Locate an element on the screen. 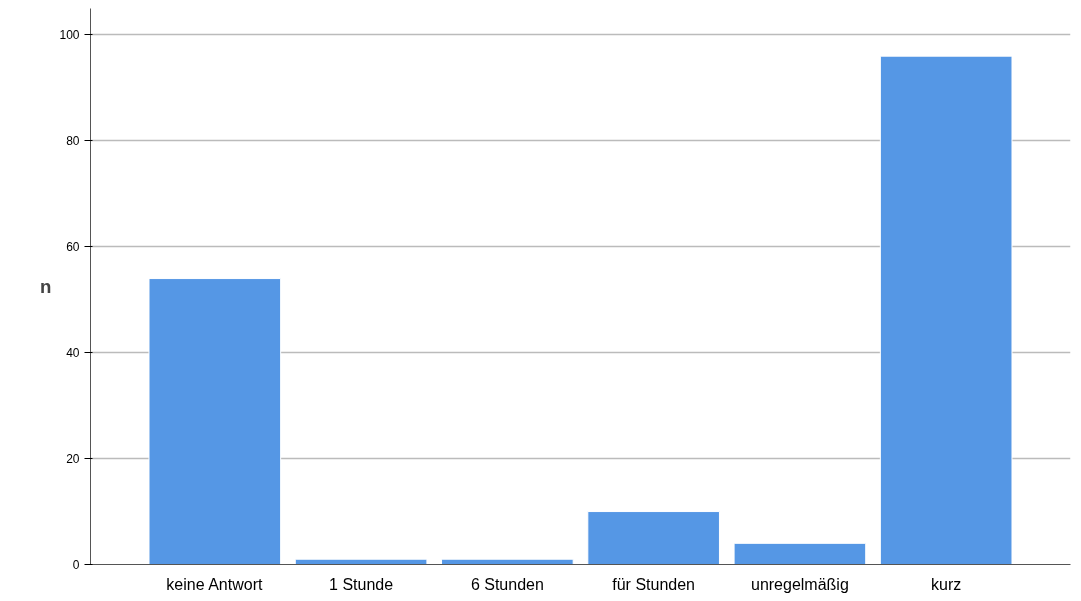 Image resolution: width=1081 pixels, height=601 pixels. y-tick-label: 0 is located at coordinates (76, 565).